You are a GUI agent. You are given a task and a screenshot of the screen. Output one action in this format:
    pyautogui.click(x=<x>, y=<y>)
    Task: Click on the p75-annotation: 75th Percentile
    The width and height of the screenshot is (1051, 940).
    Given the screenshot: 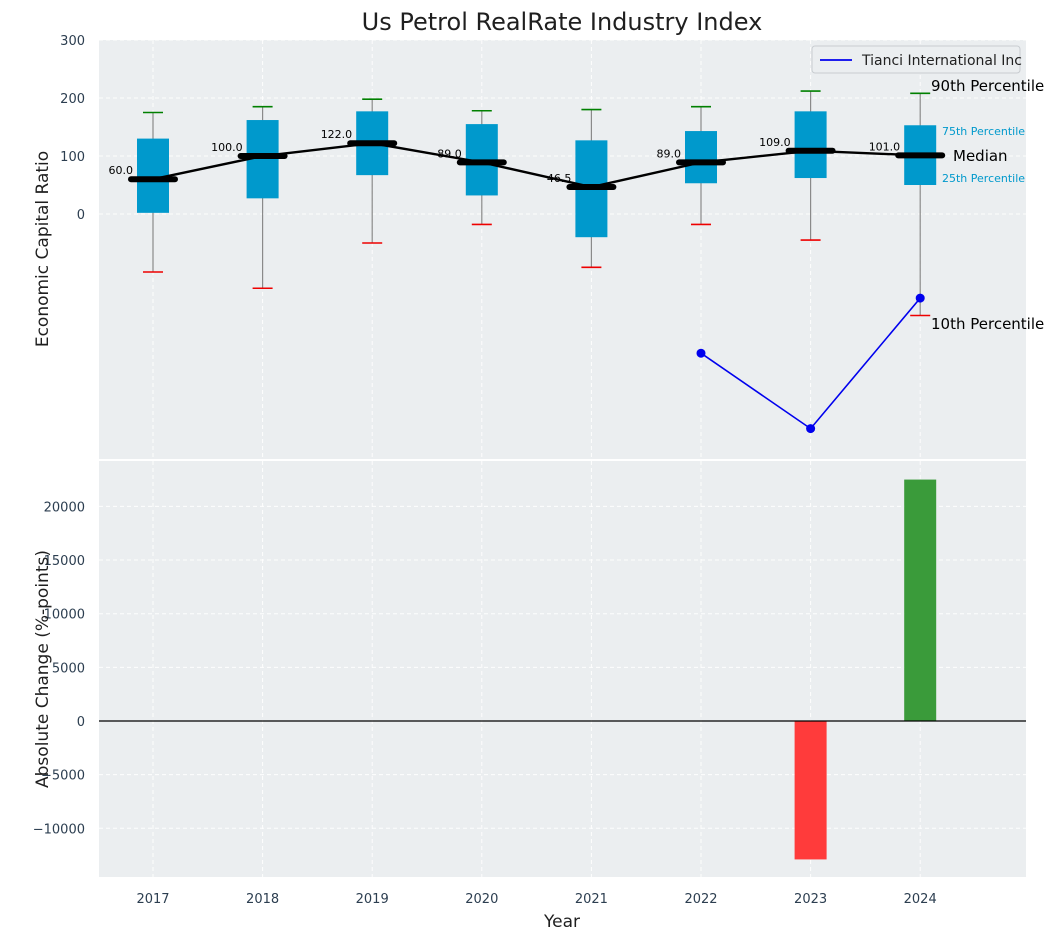 What is the action you would take?
    pyautogui.click(x=983, y=131)
    